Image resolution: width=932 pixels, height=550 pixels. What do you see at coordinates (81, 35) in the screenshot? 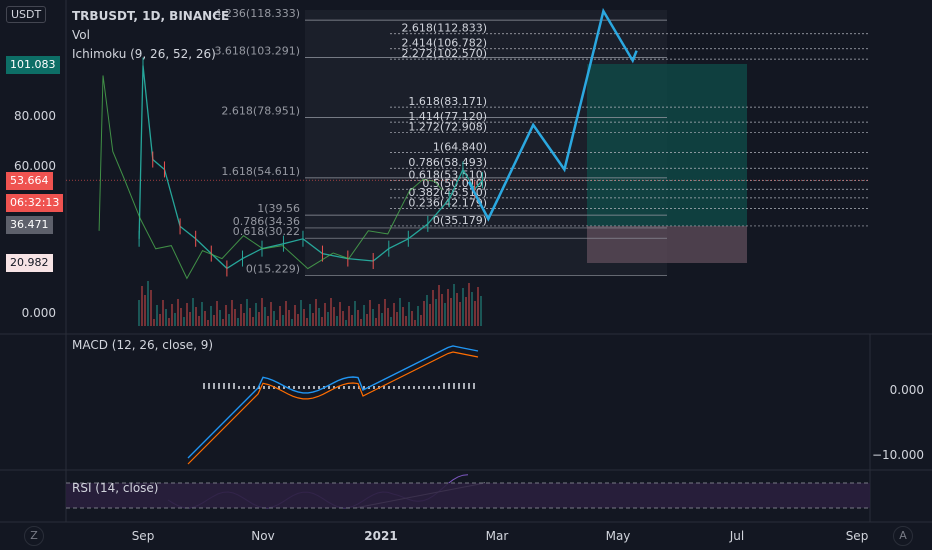
I see `vol-legend: Vol` at bounding box center [81, 35].